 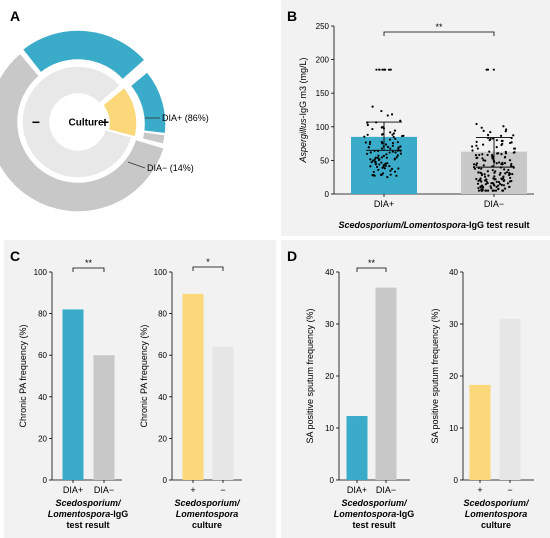 What do you see at coordinates (303, 110) in the screenshot?
I see `y-axis-label: Aspergillus-IgG m3 (mg/L)` at bounding box center [303, 110].